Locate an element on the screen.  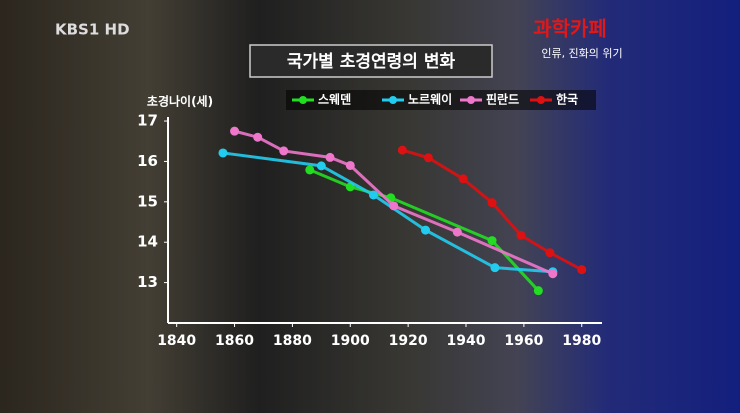
x-tick-label: 1900 is located at coordinates (350, 341).